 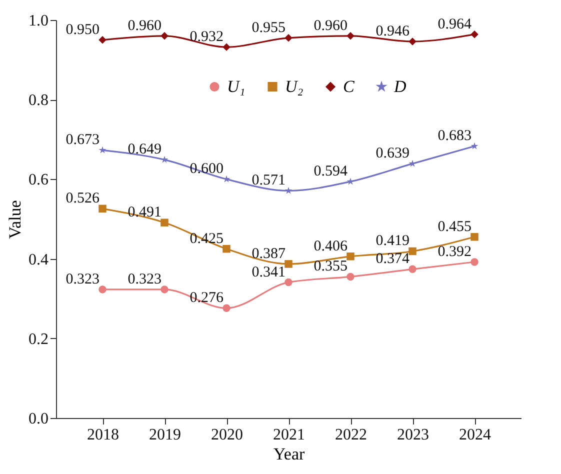 I want to click on y-tick-label: 0.8, so click(x=38, y=101).